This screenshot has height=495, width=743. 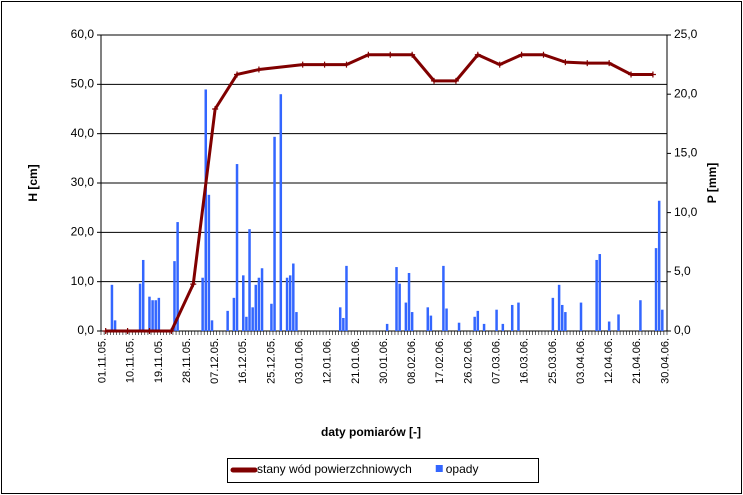 What do you see at coordinates (243, 361) in the screenshot?
I see `x-tick-label: 16.12.05.` at bounding box center [243, 361].